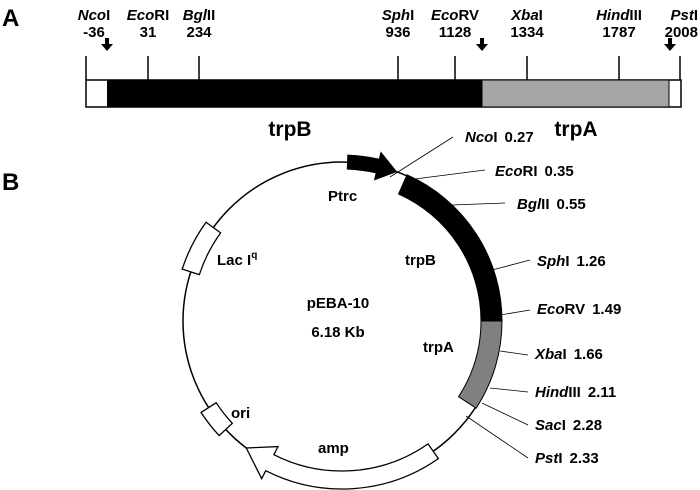 Image resolution: width=700 pixels, height=490 pixels. What do you see at coordinates (670, 44) in the screenshot?
I see `stop-arrow-icon` at bounding box center [670, 44].